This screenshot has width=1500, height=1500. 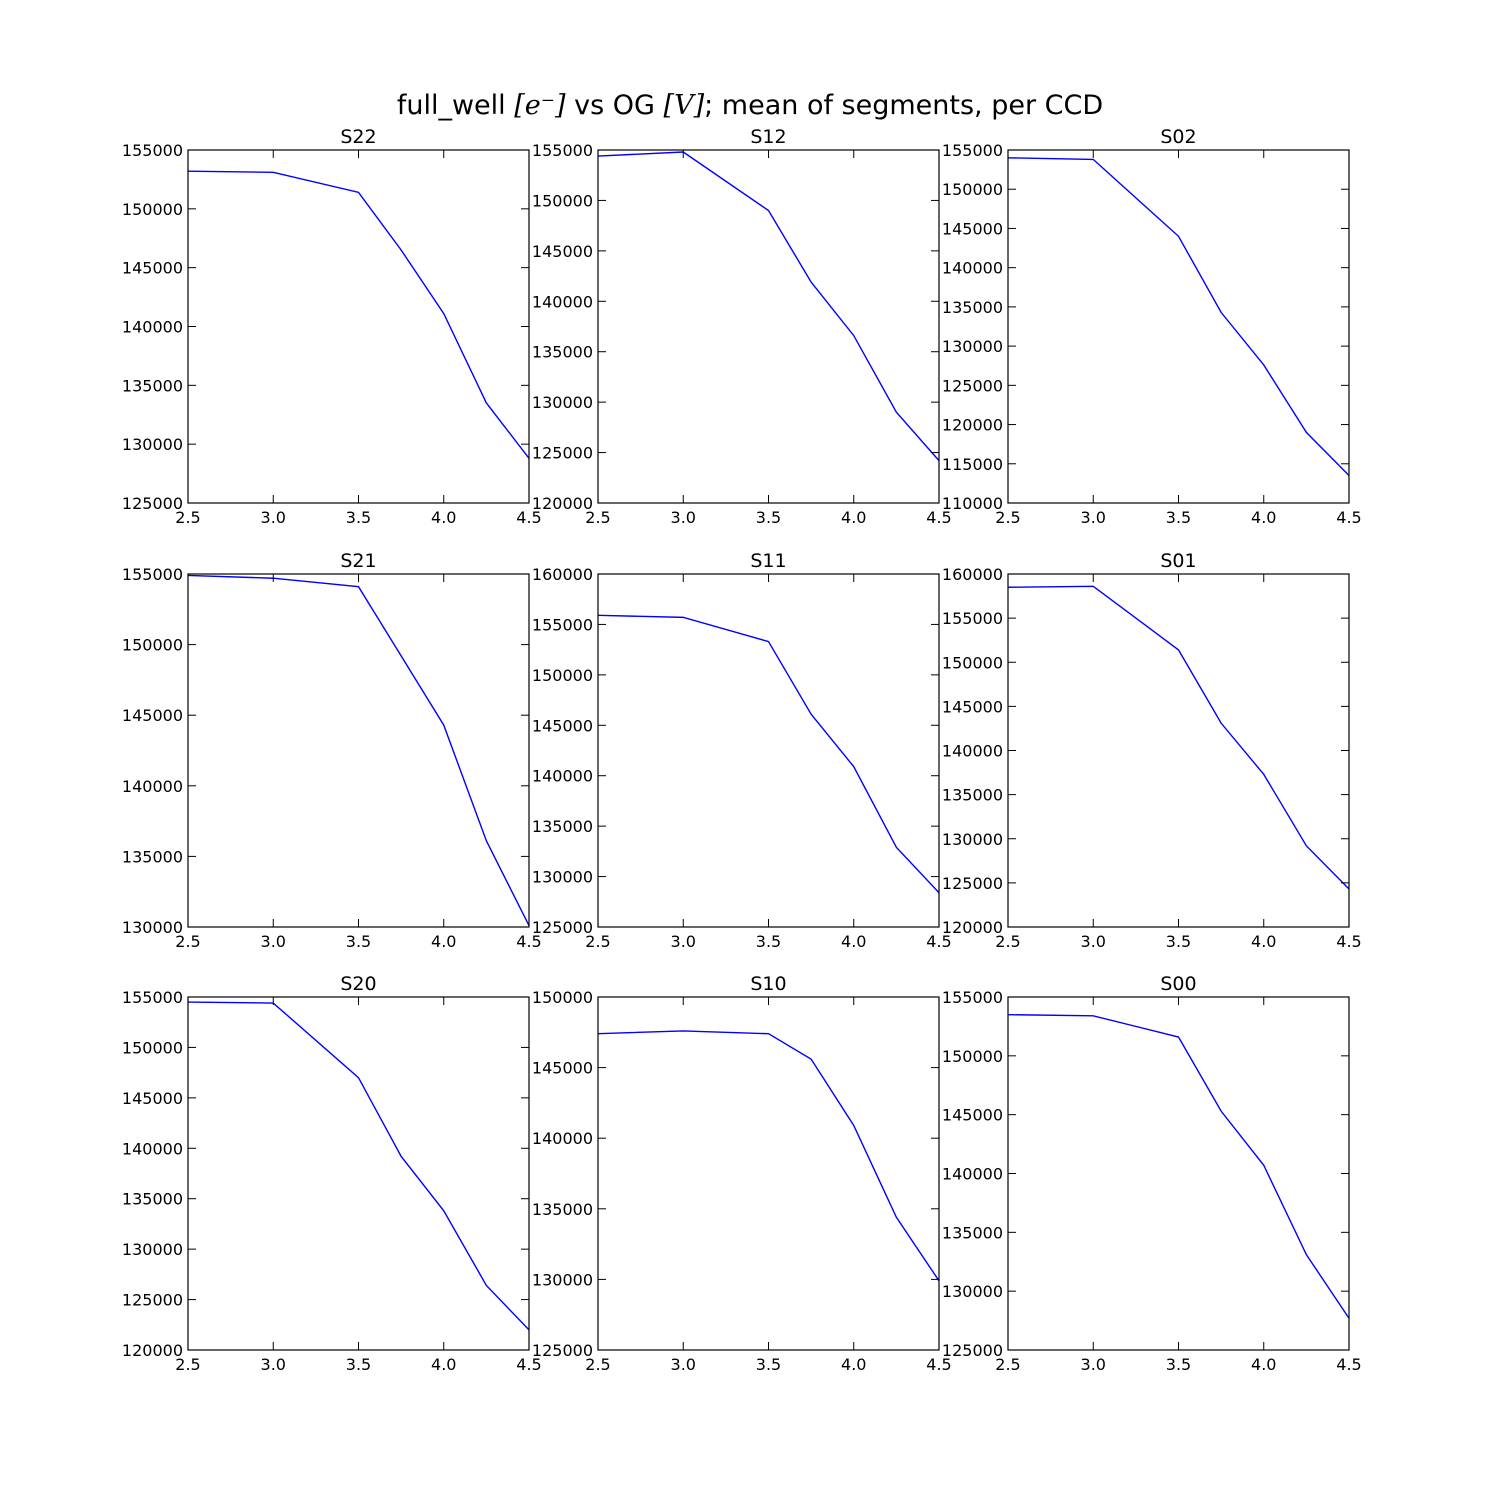 What do you see at coordinates (972, 1115) in the screenshot?
I see `y-tick-label-s00: 145000` at bounding box center [972, 1115].